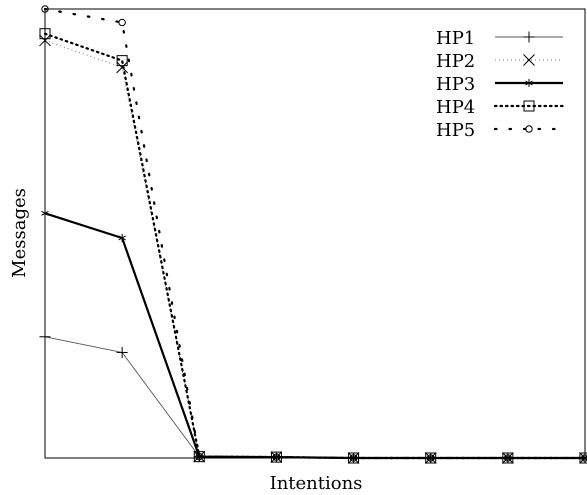 Image resolution: width=587 pixels, height=495 pixels. What do you see at coordinates (455, 107) in the screenshot?
I see `legend-label-hp4: HP4` at bounding box center [455, 107].